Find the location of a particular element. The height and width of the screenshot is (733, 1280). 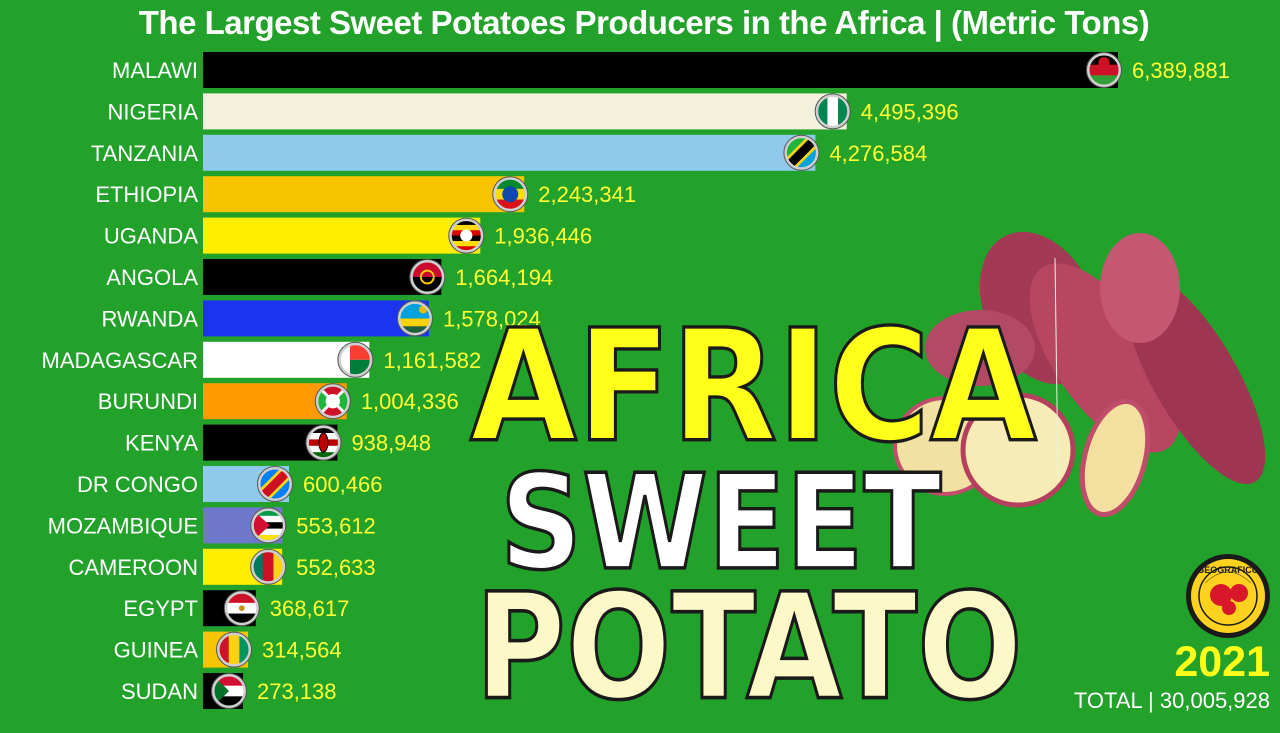

bar-category-label: CAMEROON is located at coordinates (133, 567).